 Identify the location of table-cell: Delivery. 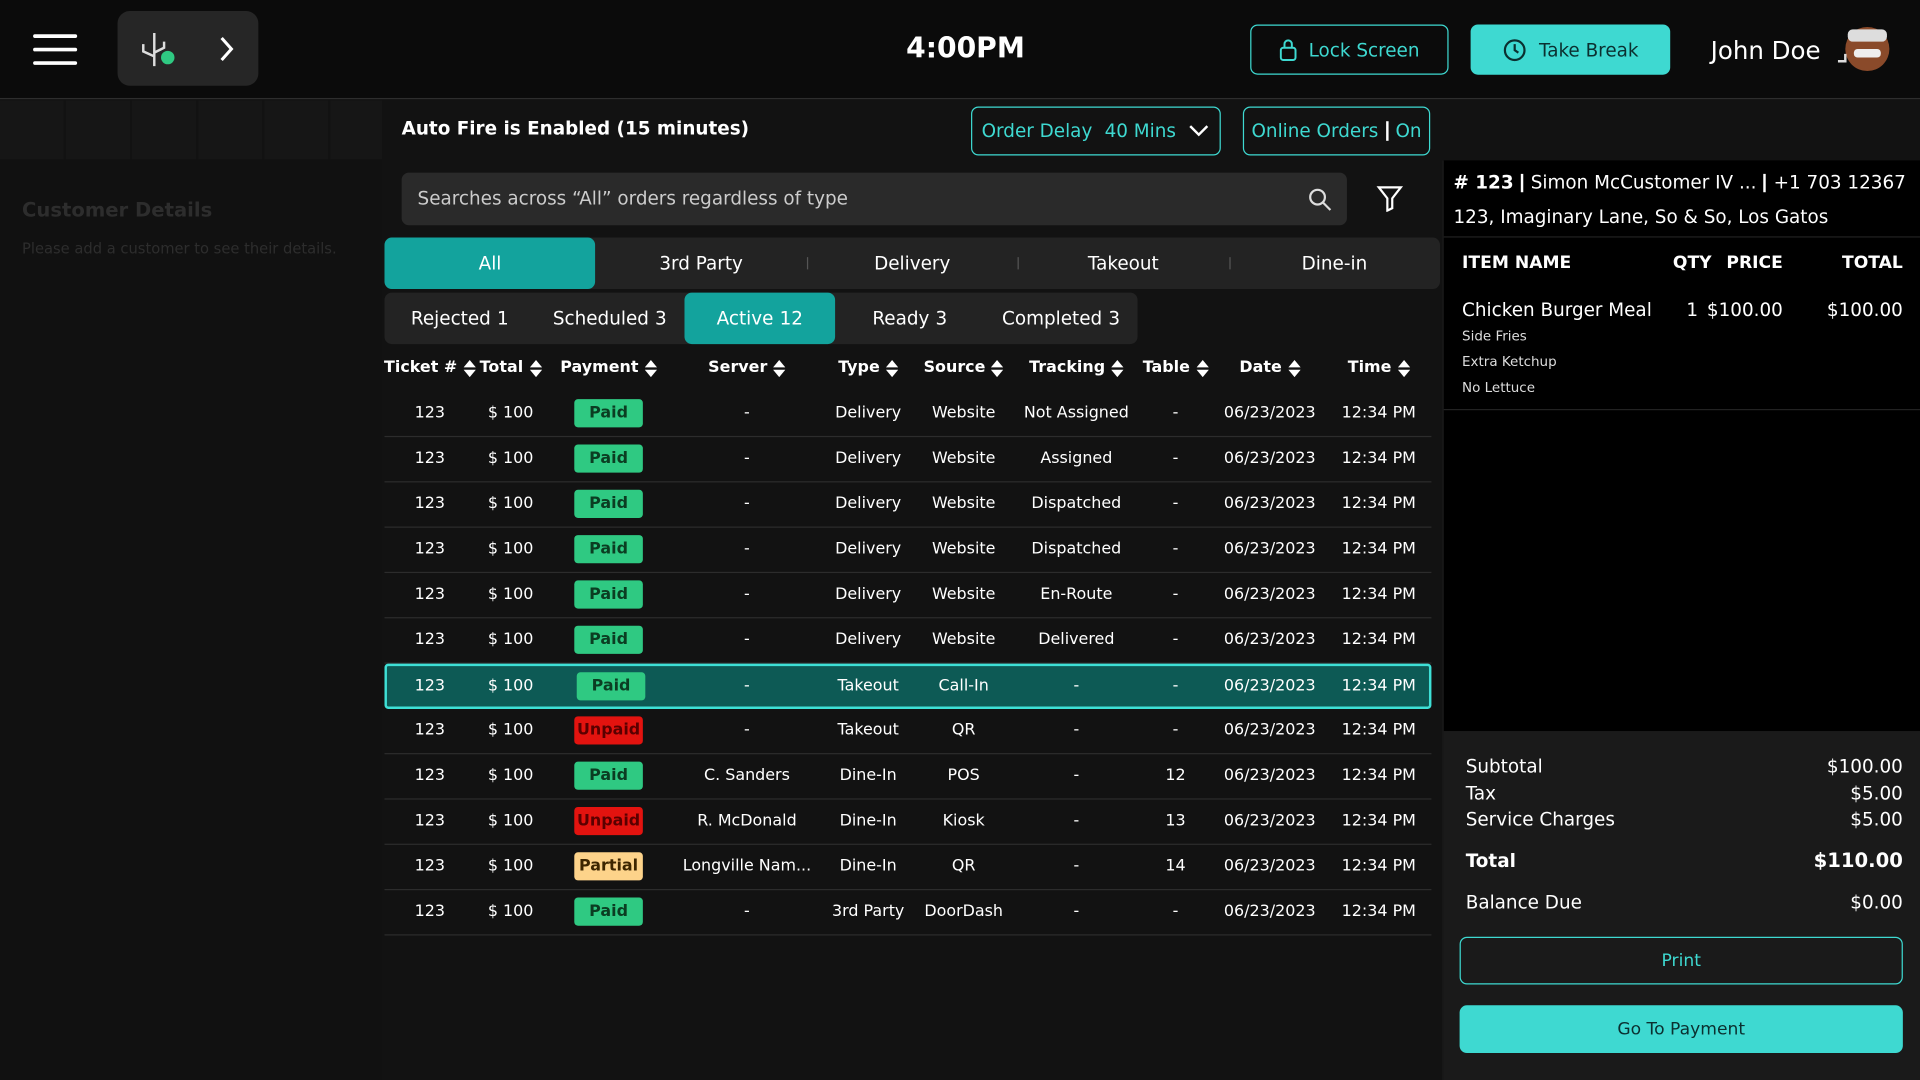
(868, 594).